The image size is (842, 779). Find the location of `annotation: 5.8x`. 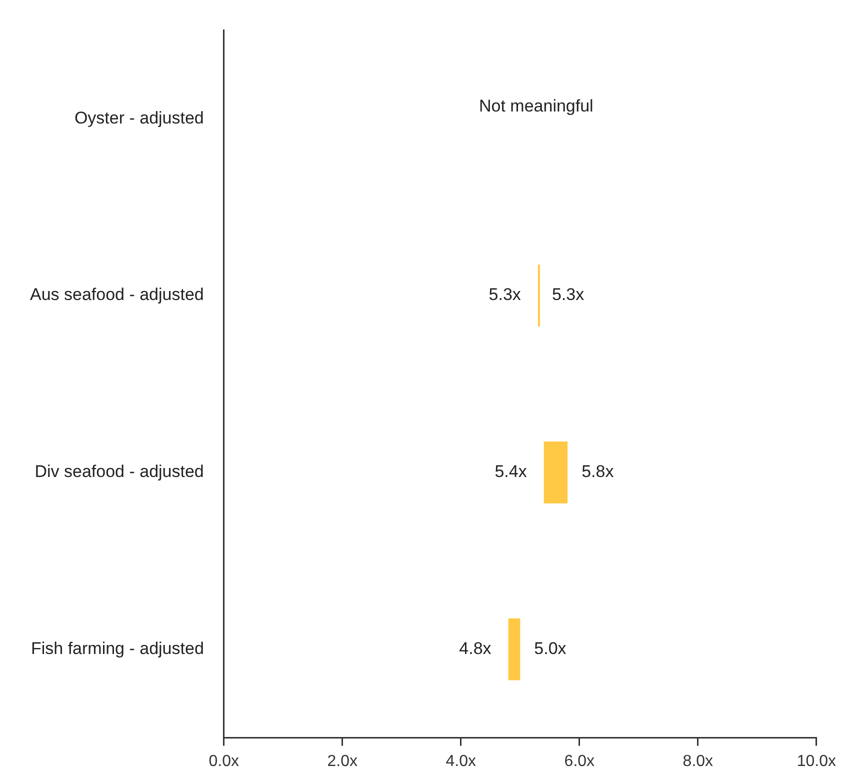

annotation: 5.8x is located at coordinates (598, 472).